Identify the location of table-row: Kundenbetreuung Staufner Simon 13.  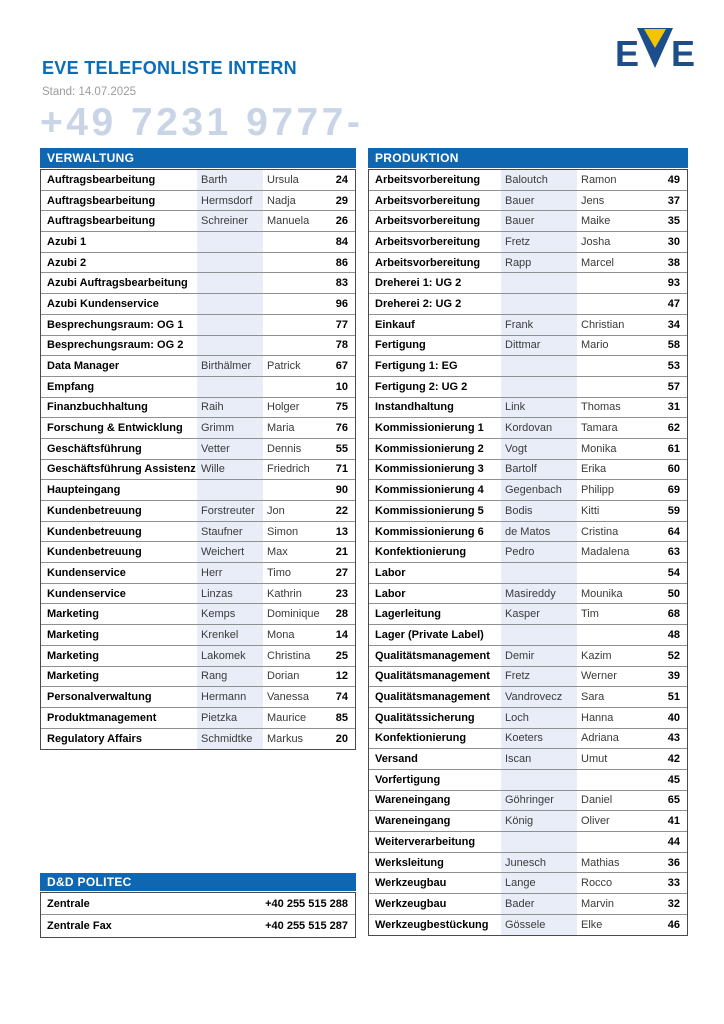
(198, 532).